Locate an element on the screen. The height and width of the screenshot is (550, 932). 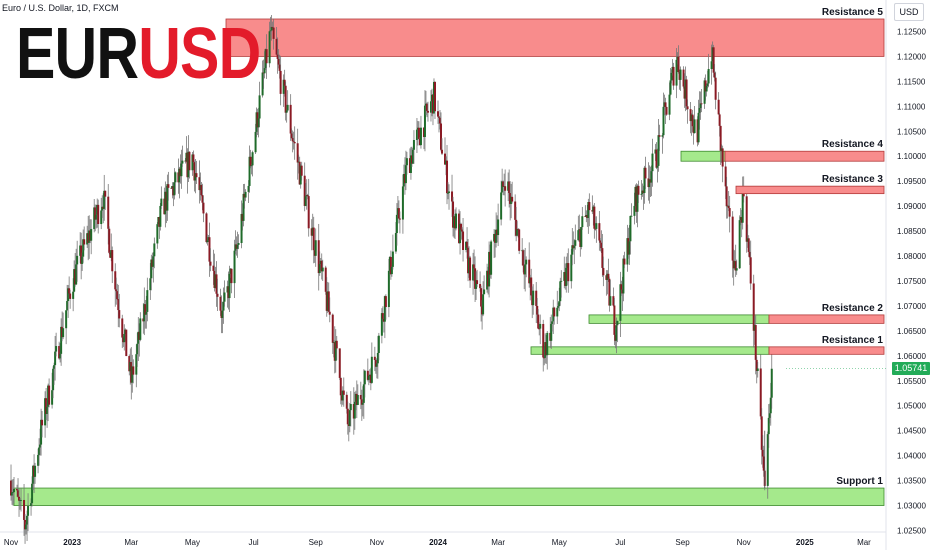
y-tick-label: 1.08000 is located at coordinates (911, 256).